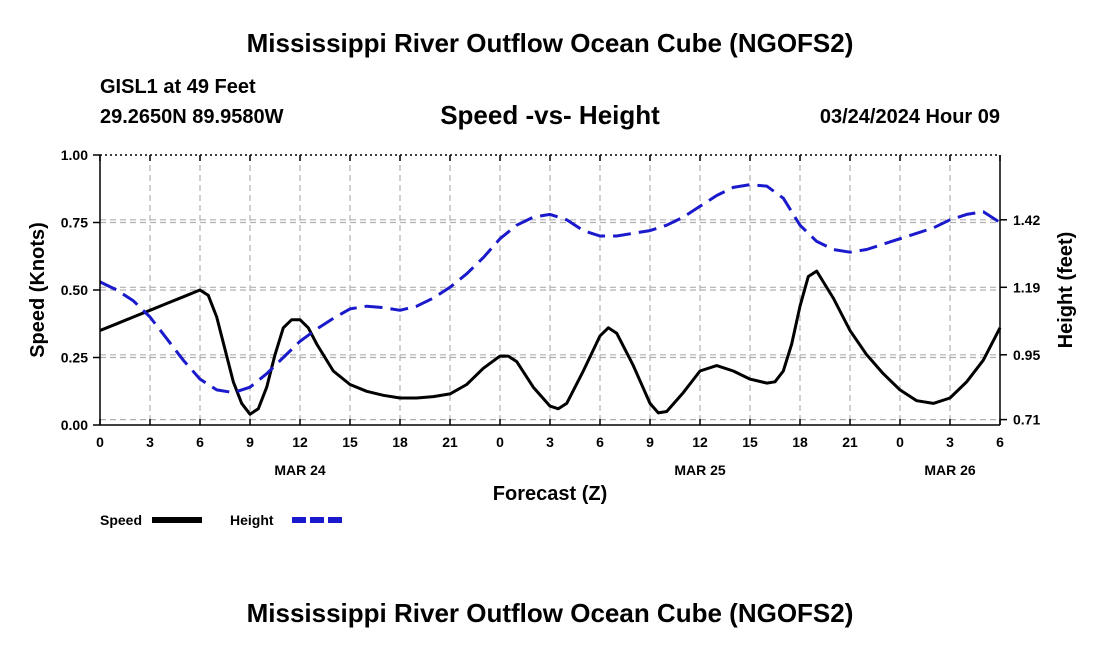  Describe the element at coordinates (74, 425) in the screenshot. I see `y-tick-label-left: 0.00` at that location.